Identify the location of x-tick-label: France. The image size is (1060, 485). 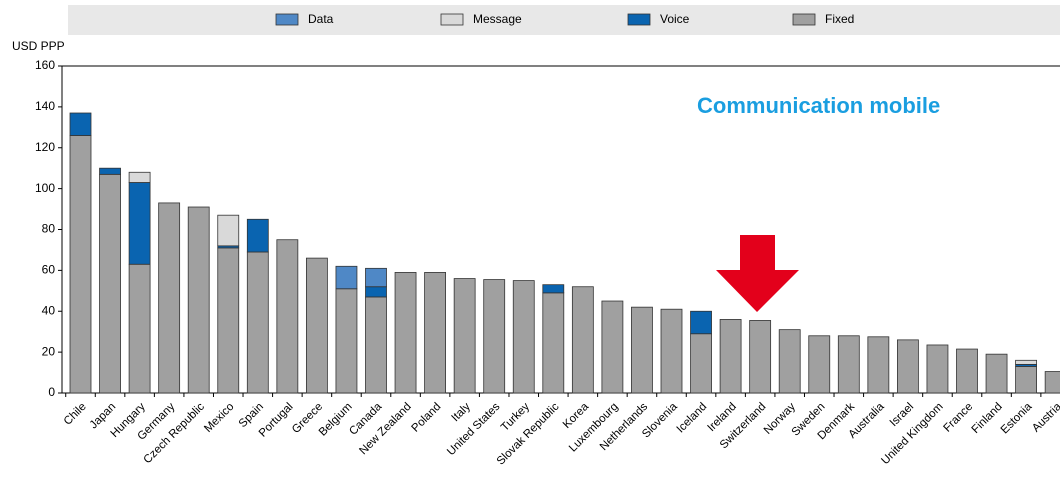
(958, 418).